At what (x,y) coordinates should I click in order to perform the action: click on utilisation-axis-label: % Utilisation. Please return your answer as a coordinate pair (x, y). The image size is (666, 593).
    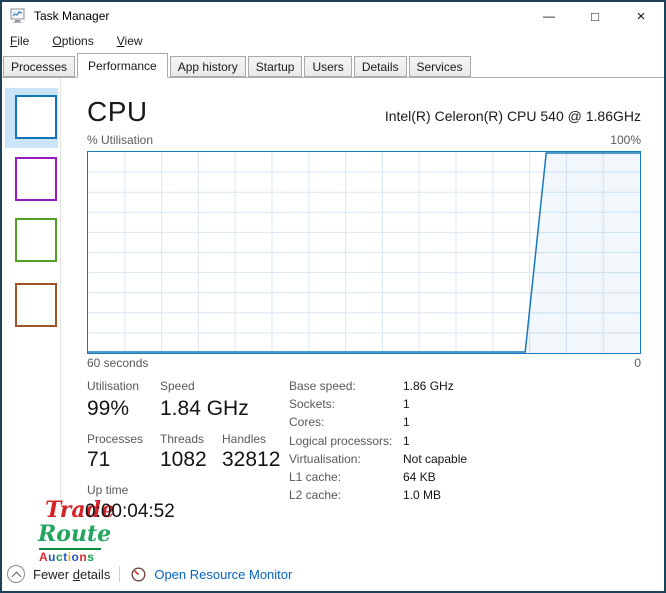
    Looking at the image, I should click on (120, 140).